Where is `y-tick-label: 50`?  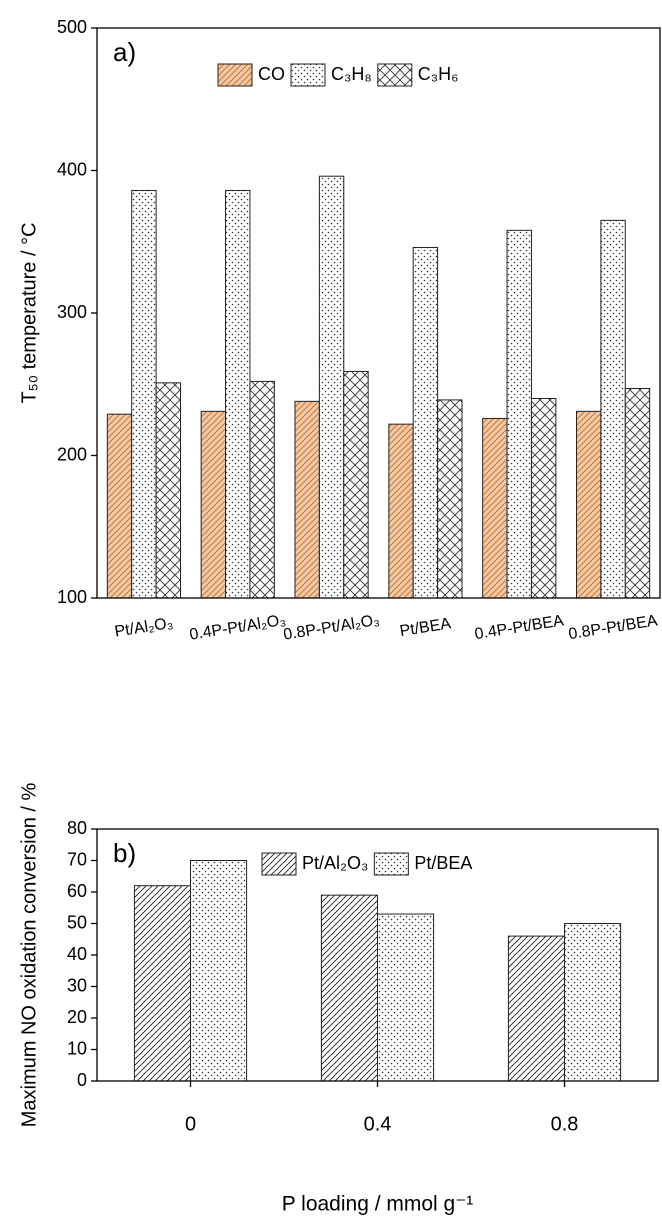 y-tick-label: 50 is located at coordinates (77, 922).